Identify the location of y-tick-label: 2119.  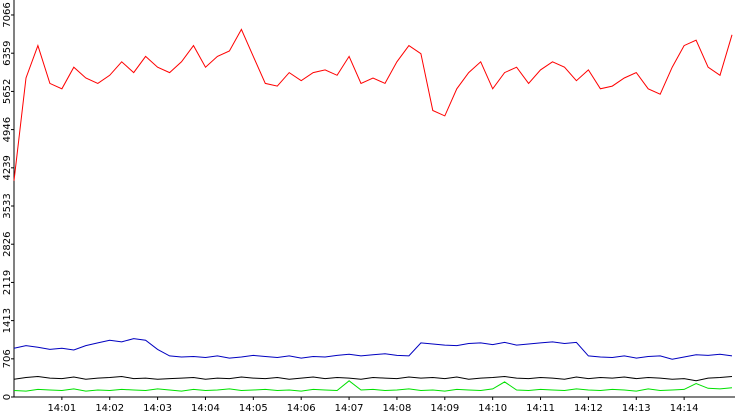
(7, 282).